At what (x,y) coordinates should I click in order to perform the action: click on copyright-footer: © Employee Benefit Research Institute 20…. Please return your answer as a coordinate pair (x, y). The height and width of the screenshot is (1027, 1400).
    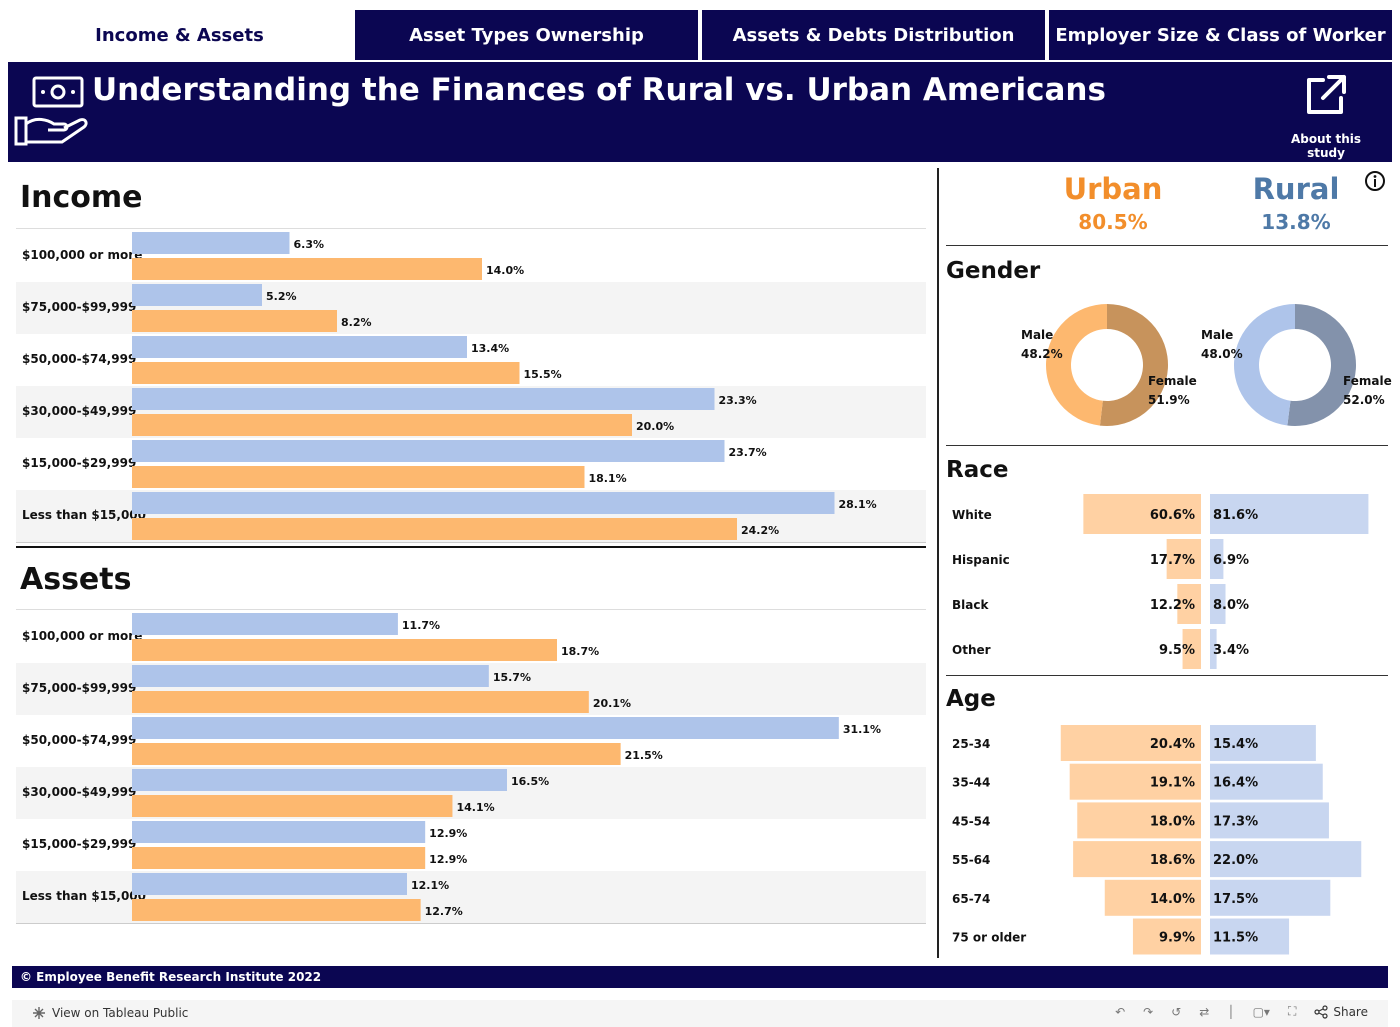
    Looking at the image, I should click on (700, 977).